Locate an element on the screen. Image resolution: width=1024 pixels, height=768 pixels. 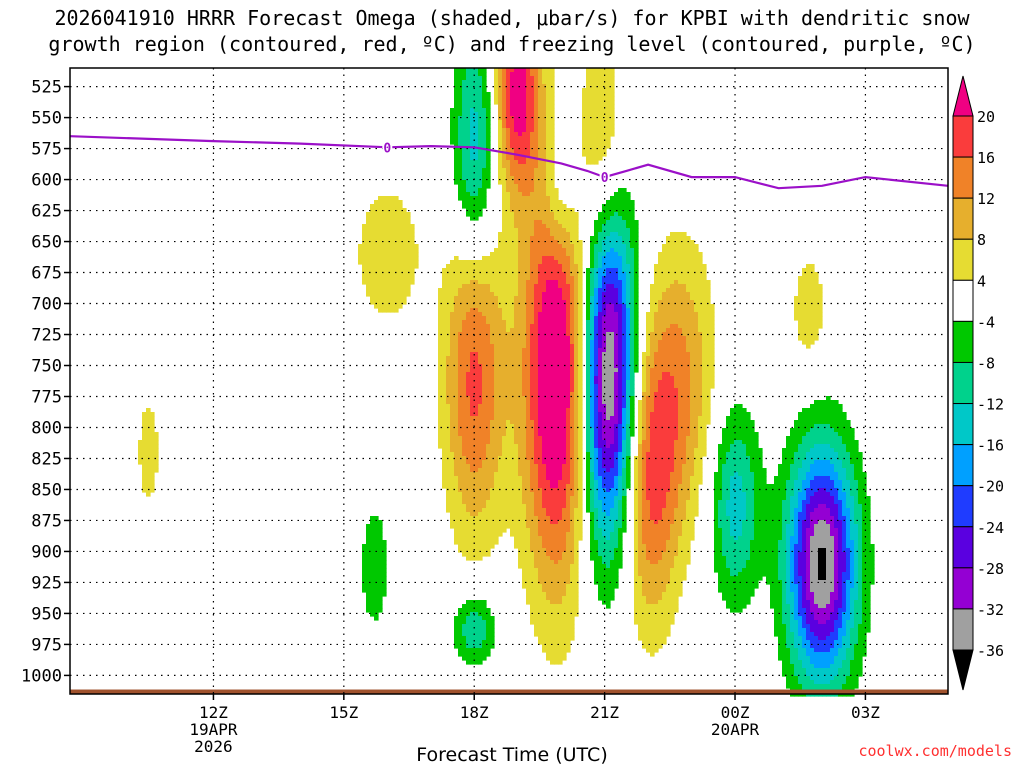
y-tick-label: 1000 is located at coordinates (41, 676).